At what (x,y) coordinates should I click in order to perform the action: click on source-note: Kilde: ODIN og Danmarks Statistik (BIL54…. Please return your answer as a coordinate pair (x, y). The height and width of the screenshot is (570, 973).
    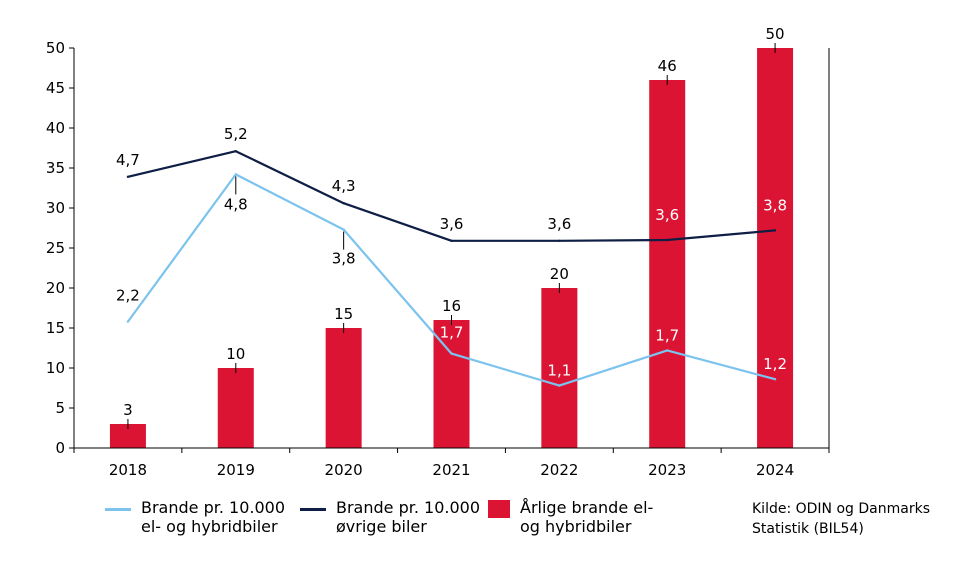
    Looking at the image, I should click on (859, 519).